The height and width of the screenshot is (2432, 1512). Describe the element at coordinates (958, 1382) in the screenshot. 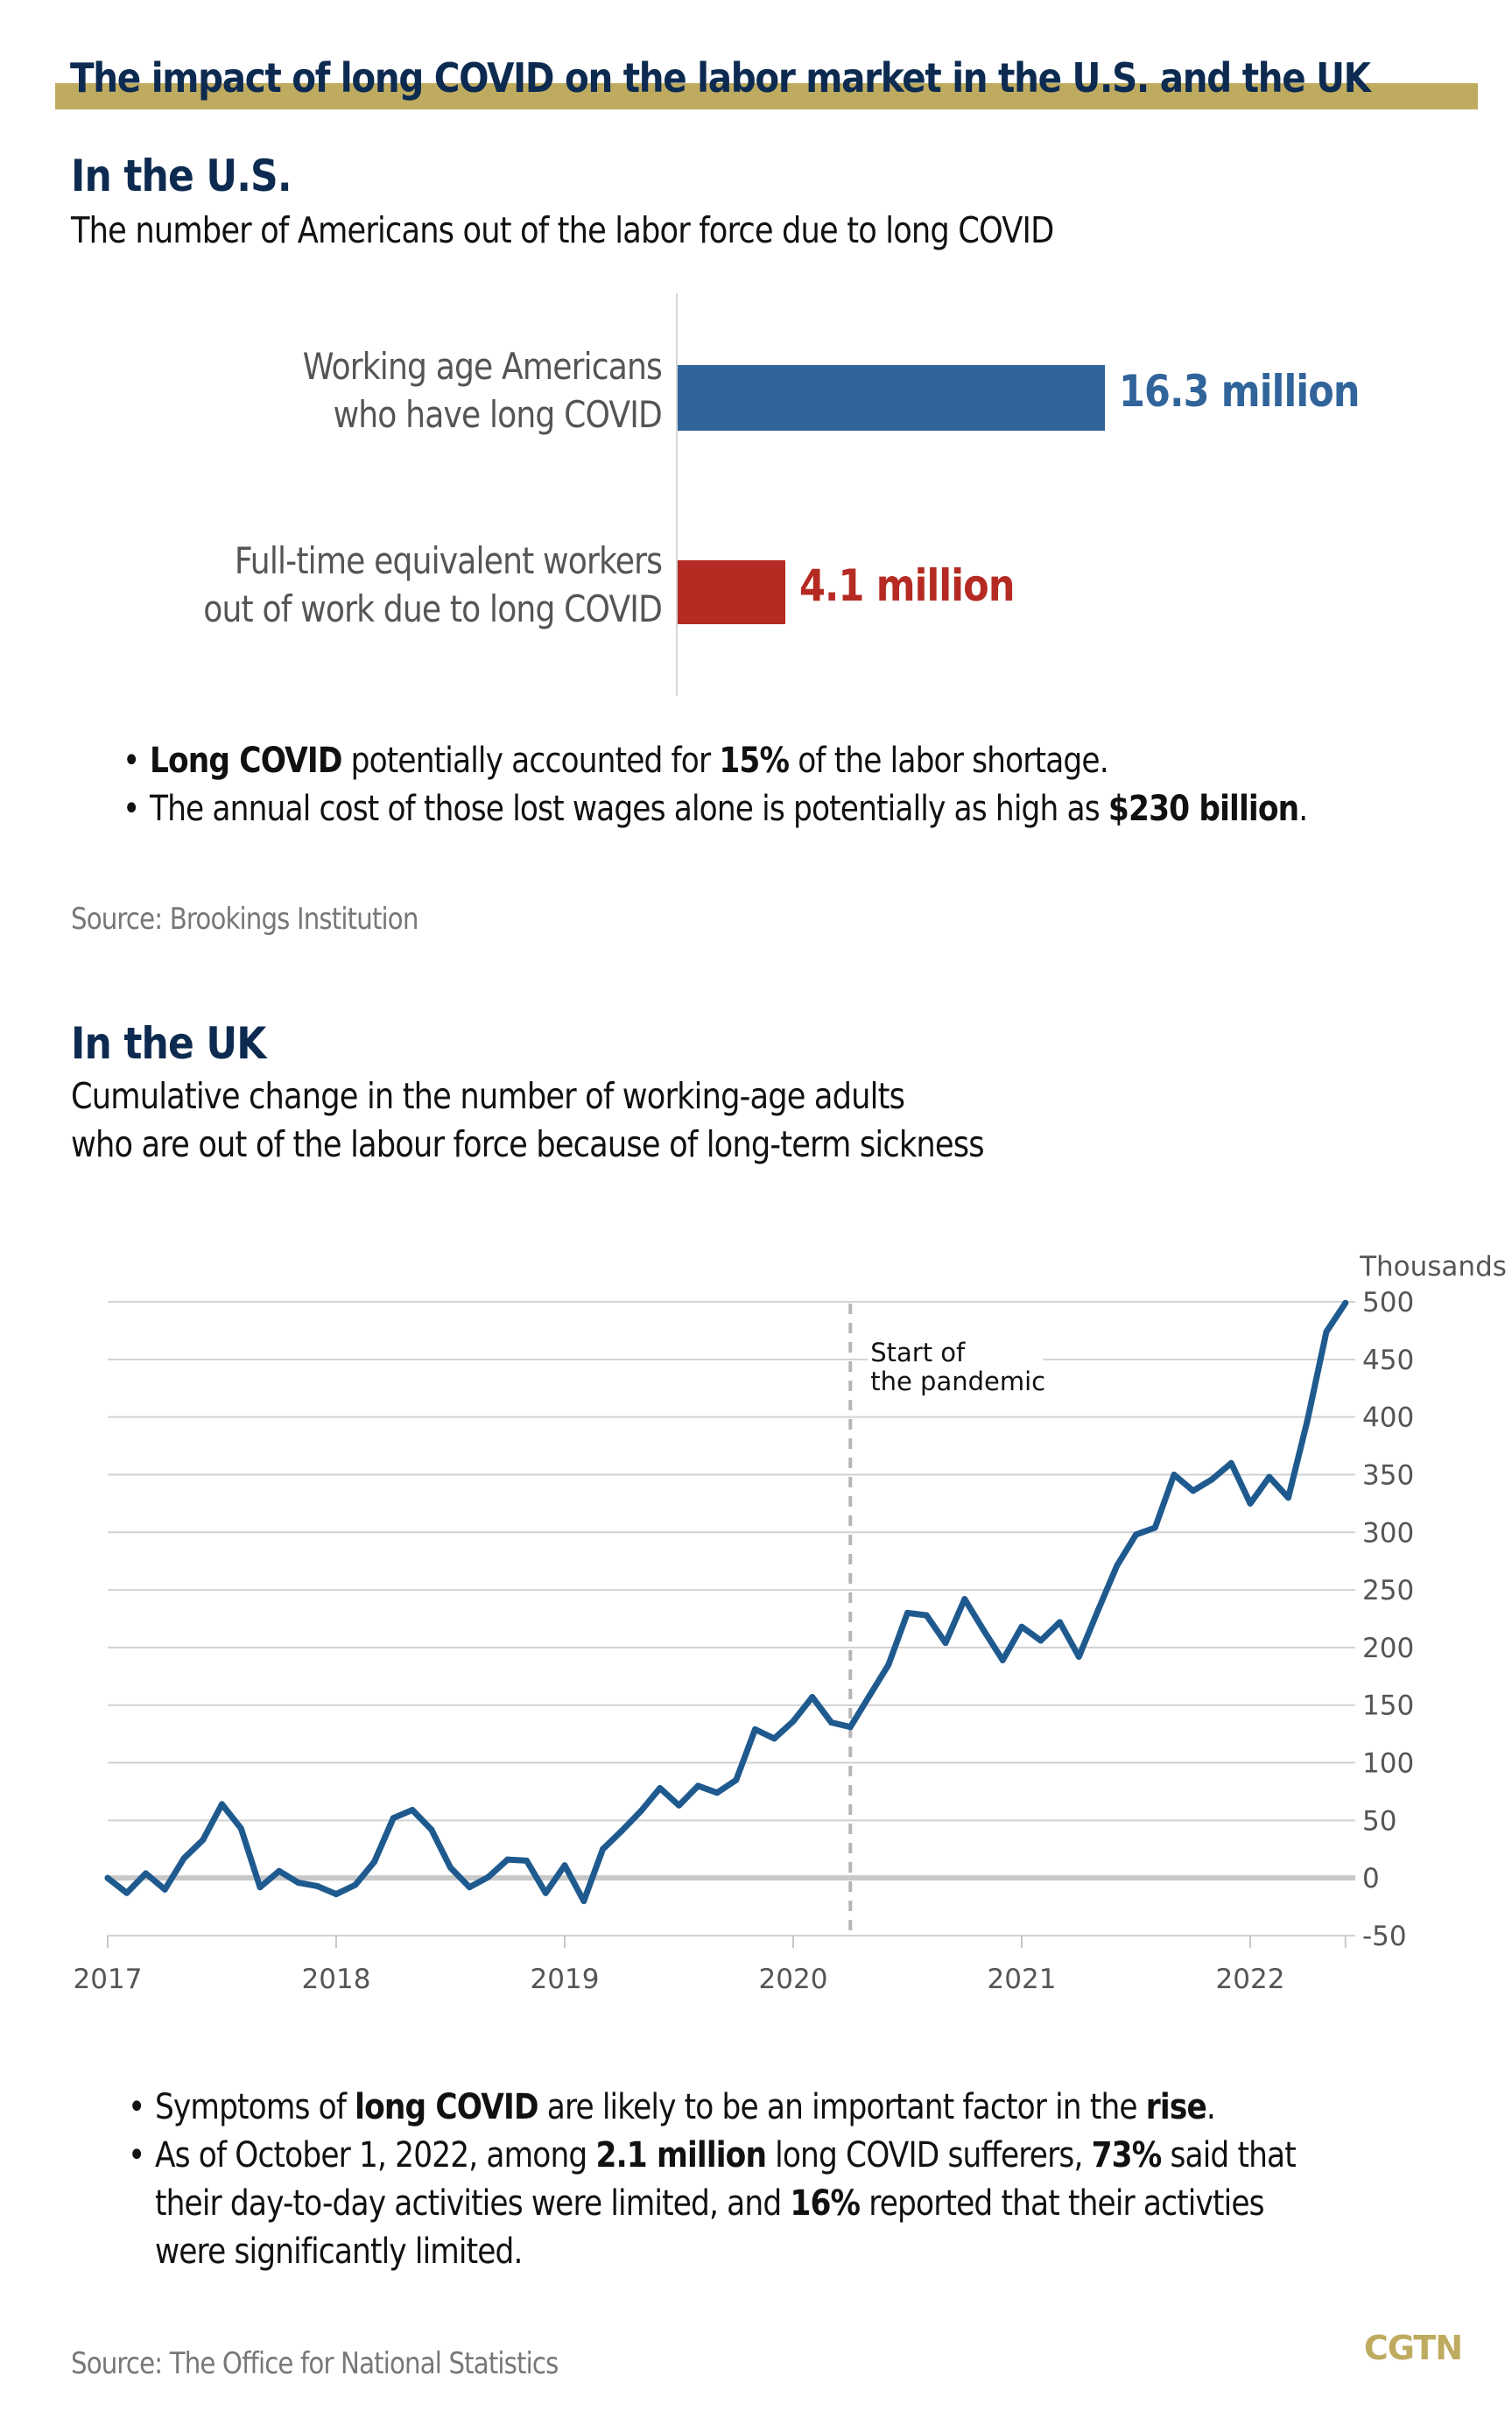

I see `annotation-label: the pandemic` at that location.